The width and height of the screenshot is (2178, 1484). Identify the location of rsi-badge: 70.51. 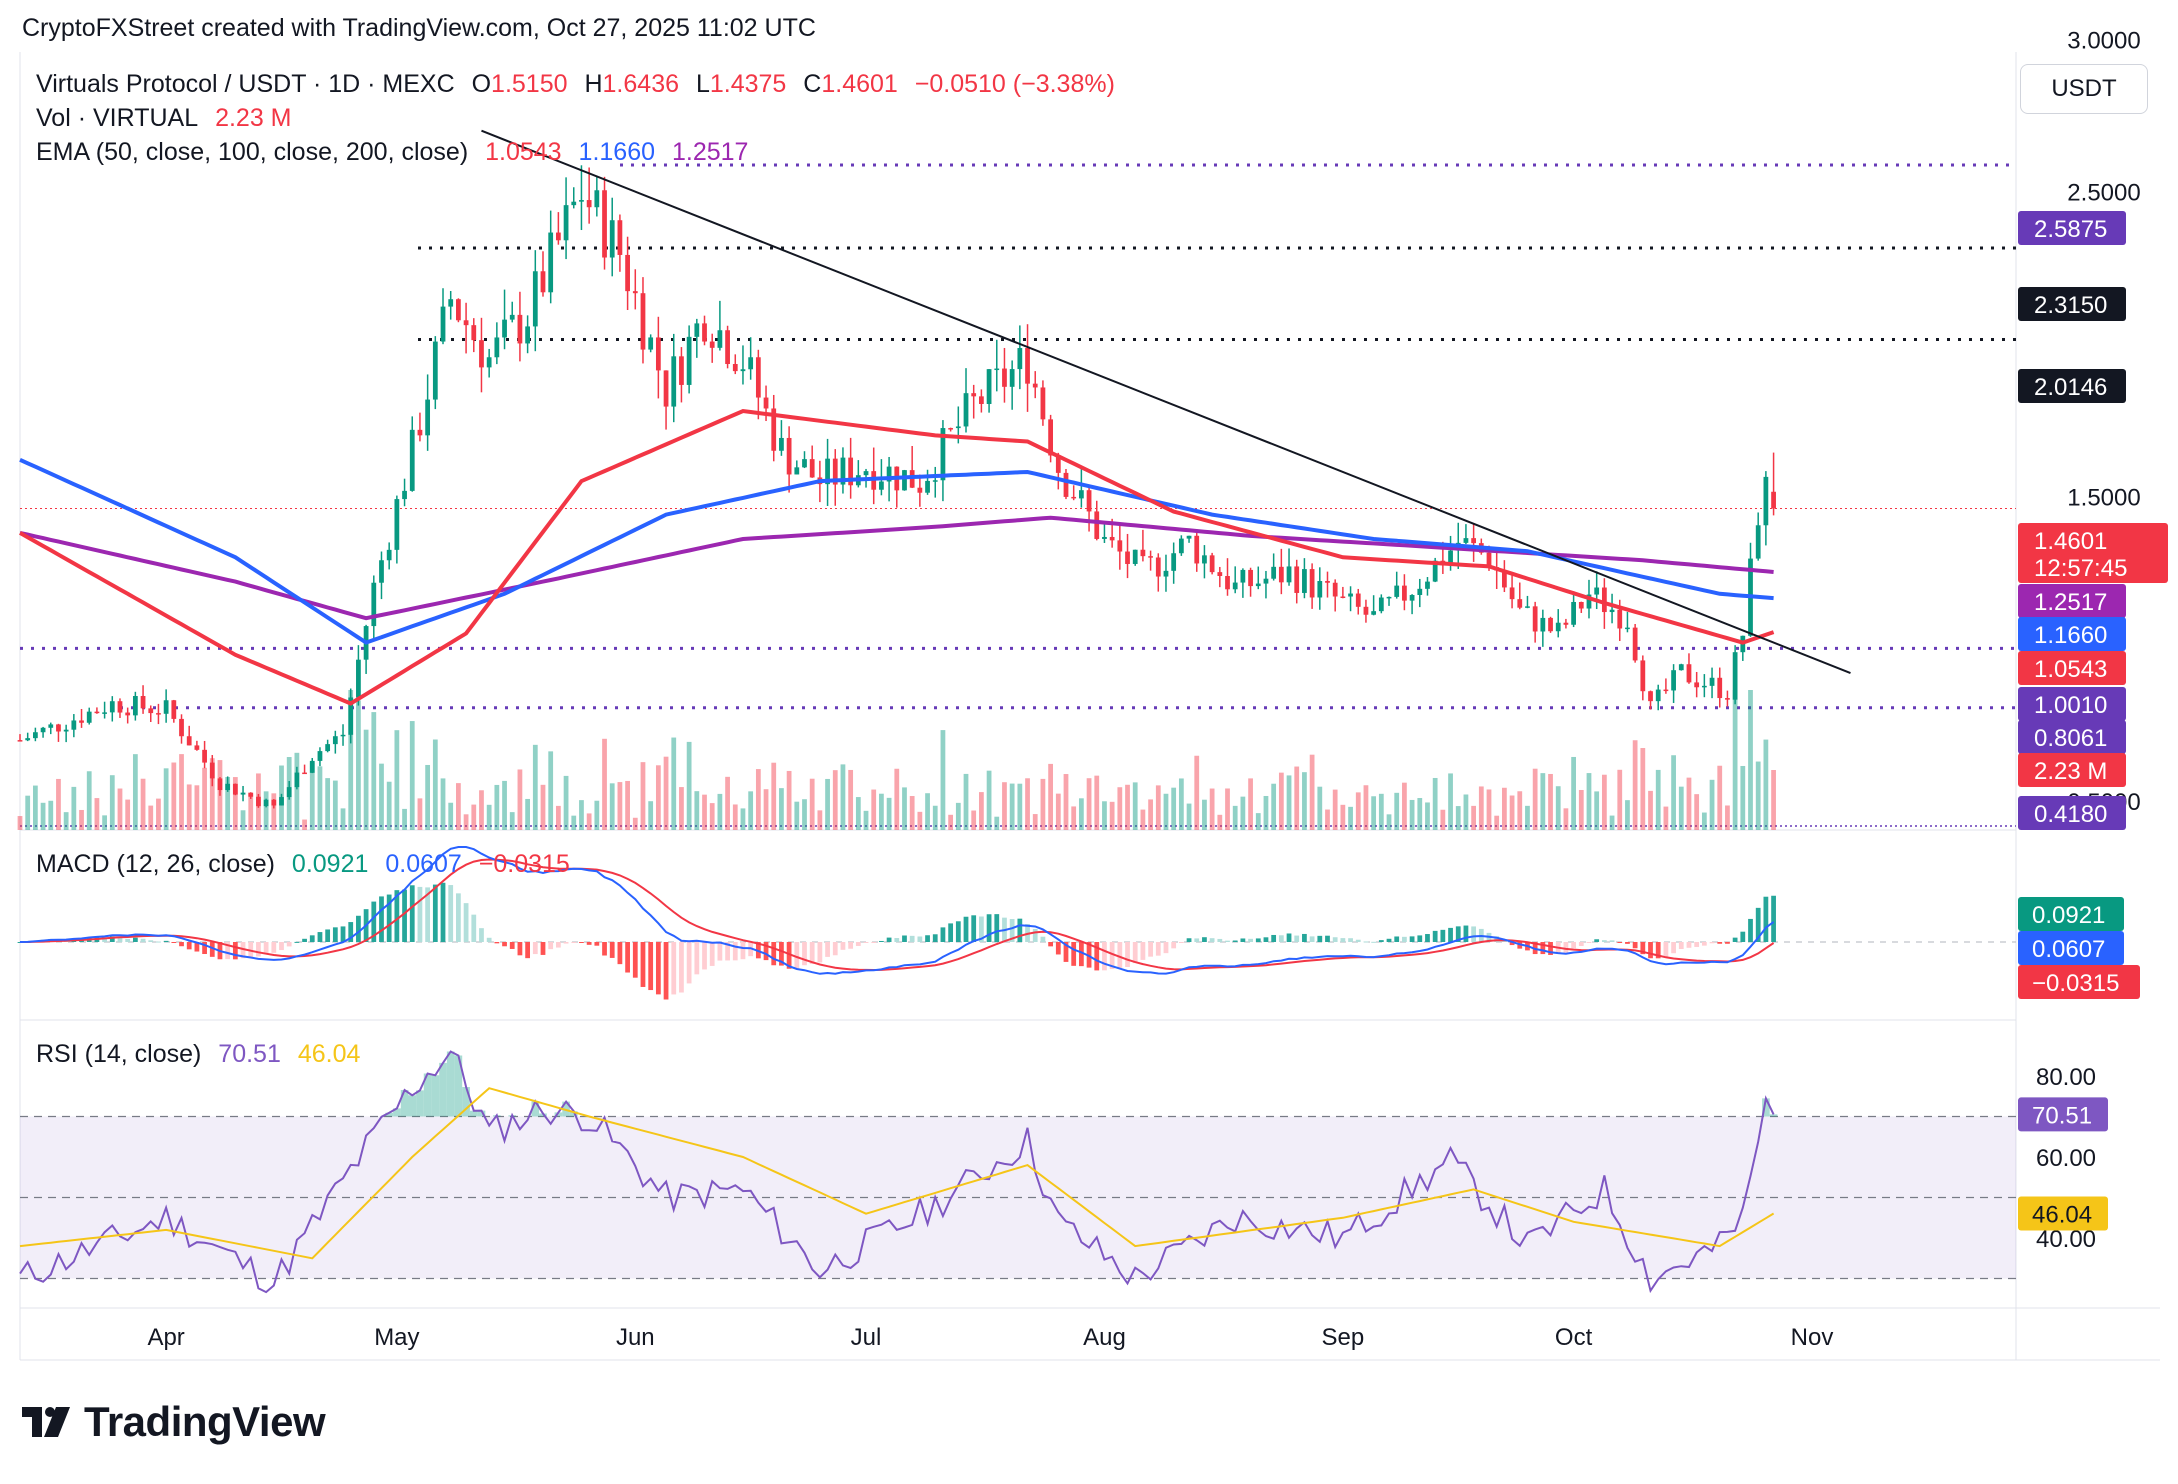
(2063, 1114).